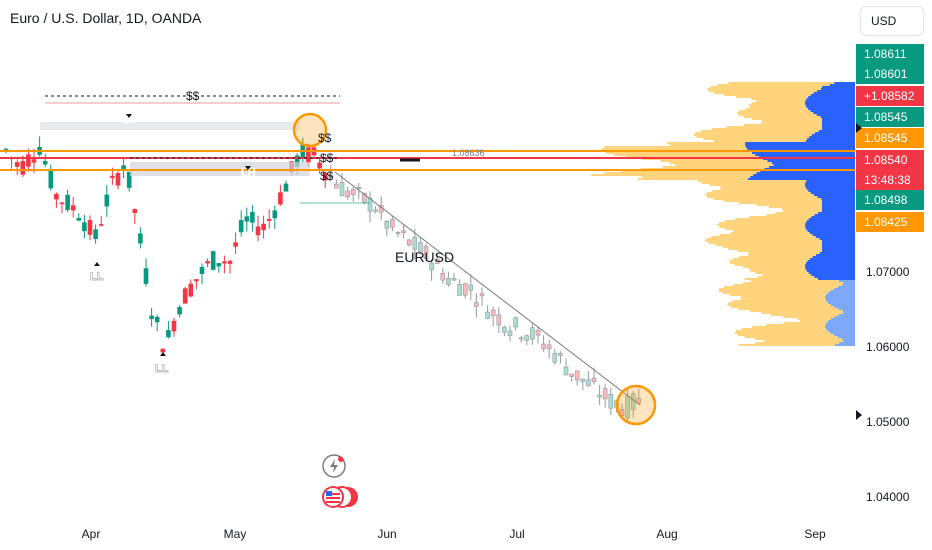 This screenshot has width=932, height=550. What do you see at coordinates (106, 18) in the screenshot?
I see `chart-title: Euro / U.S. Dollar, 1D, OANDA` at bounding box center [106, 18].